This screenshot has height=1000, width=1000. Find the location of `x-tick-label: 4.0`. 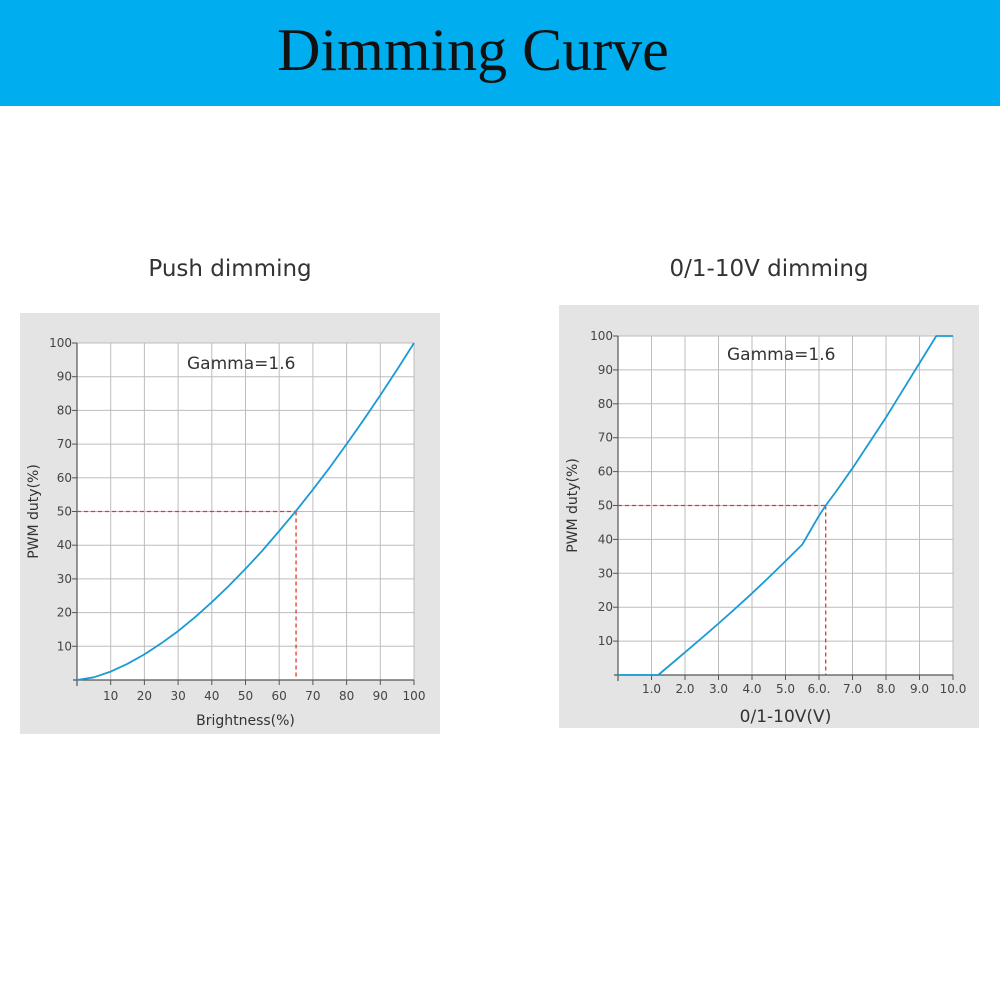

x-tick-label: 4.0 is located at coordinates (751, 689).